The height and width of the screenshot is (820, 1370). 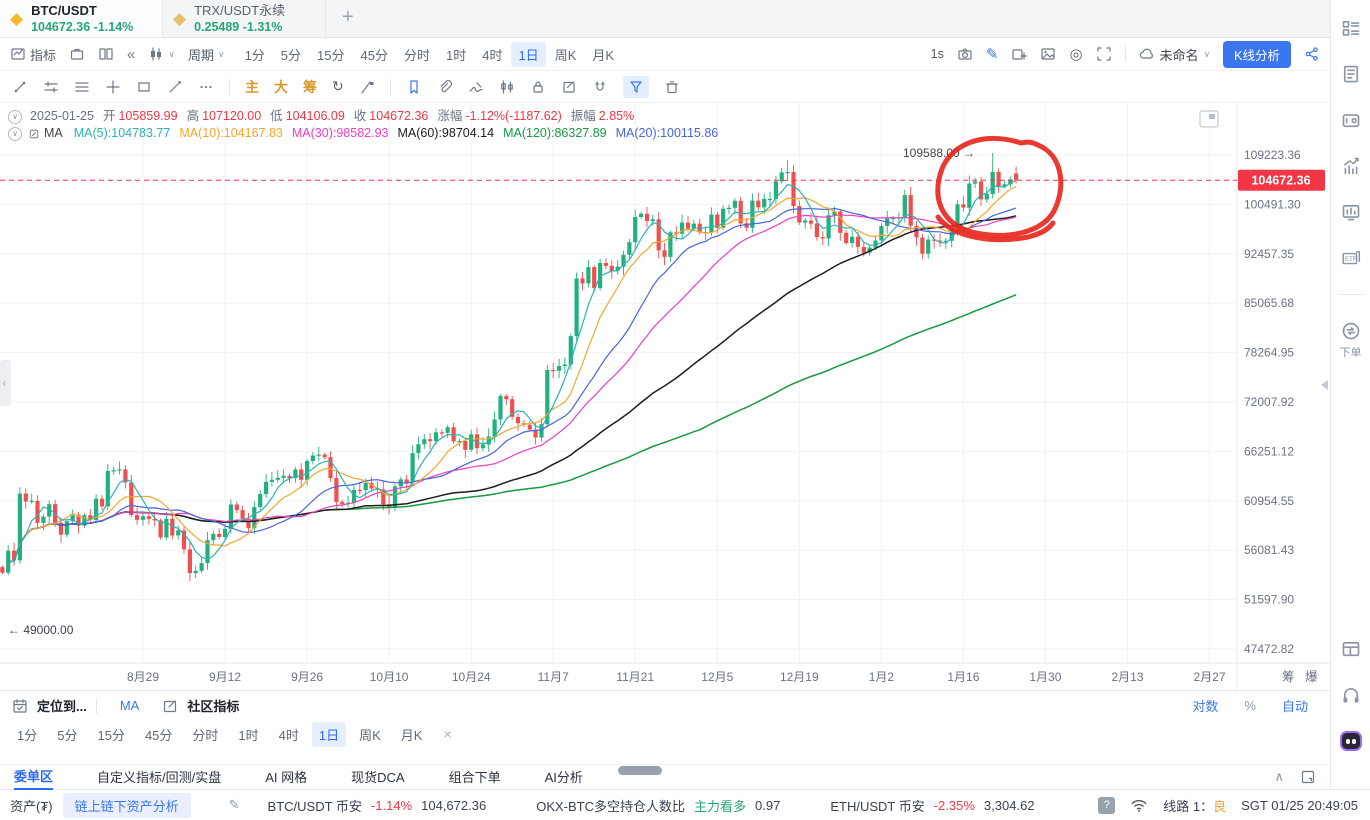 I want to click on fullscreen-button, so click(x=1104, y=54).